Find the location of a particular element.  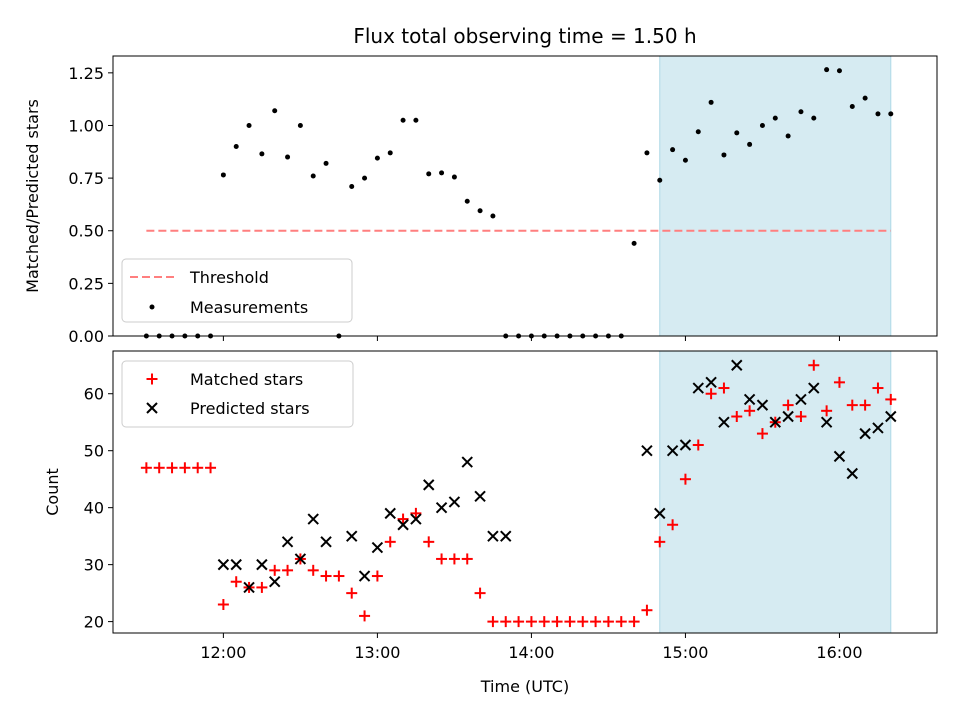

legend-threshold-label: Threshold is located at coordinates (229, 277).